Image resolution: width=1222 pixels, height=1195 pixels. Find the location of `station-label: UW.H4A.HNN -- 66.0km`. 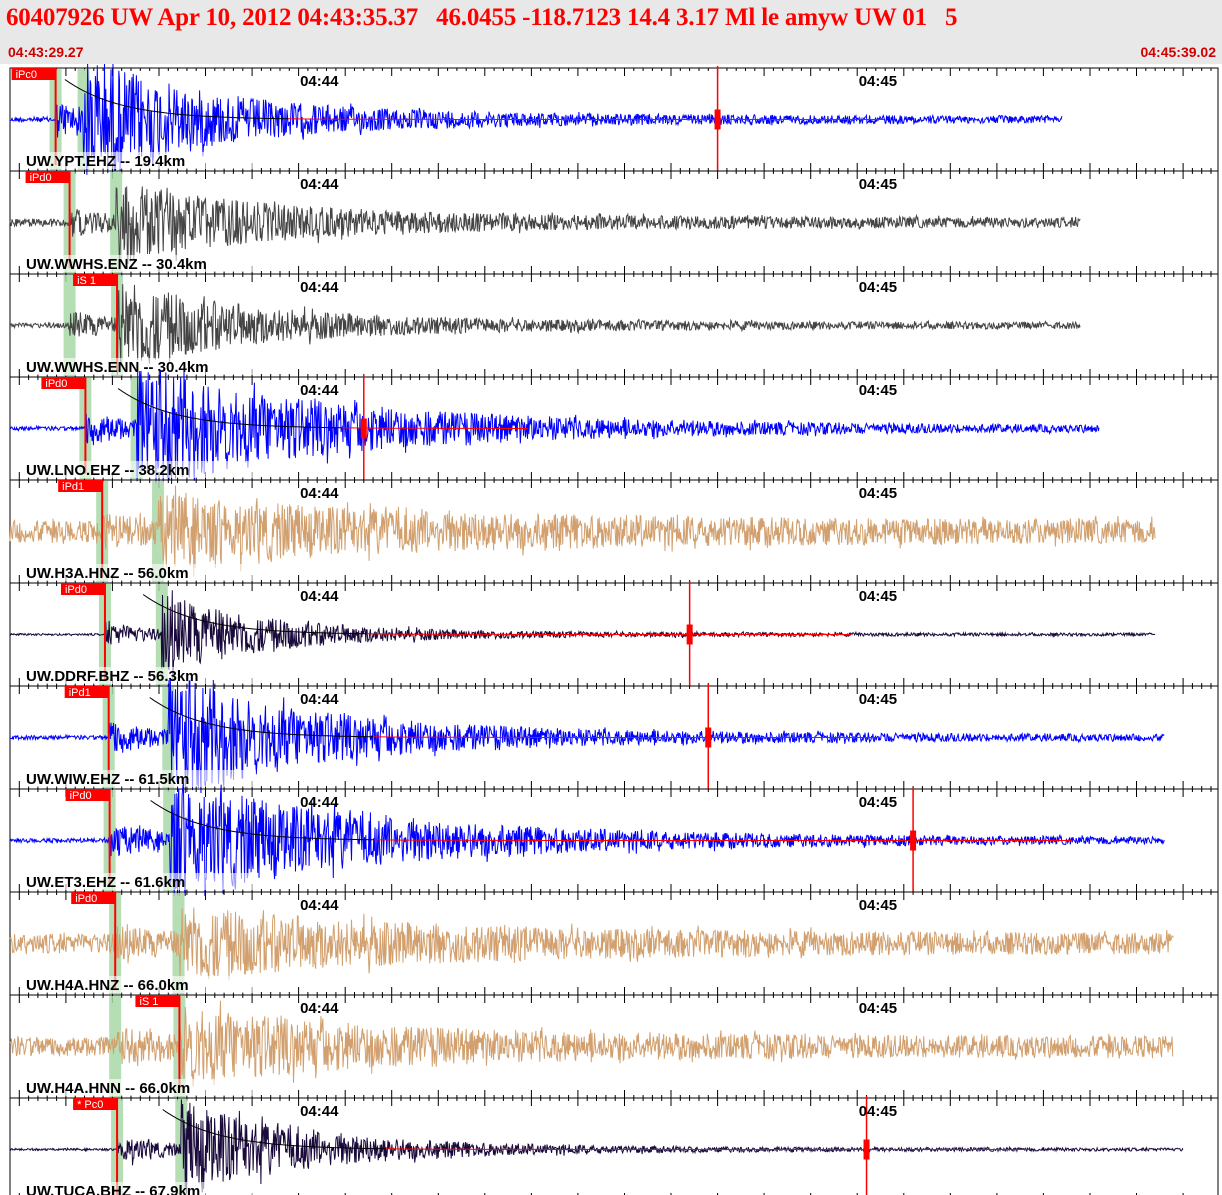

station-label: UW.H4A.HNN -- 66.0km is located at coordinates (108, 1088).